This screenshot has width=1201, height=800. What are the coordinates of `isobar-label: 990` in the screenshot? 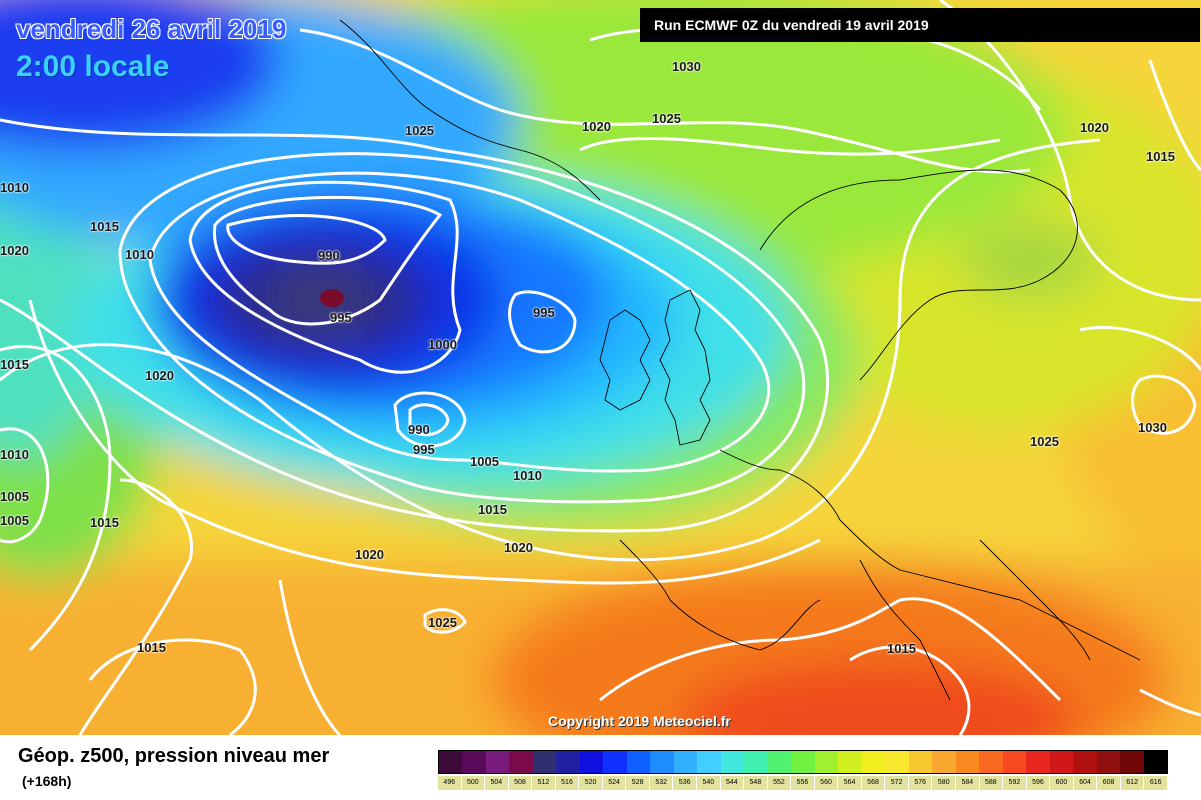 It's located at (419, 429).